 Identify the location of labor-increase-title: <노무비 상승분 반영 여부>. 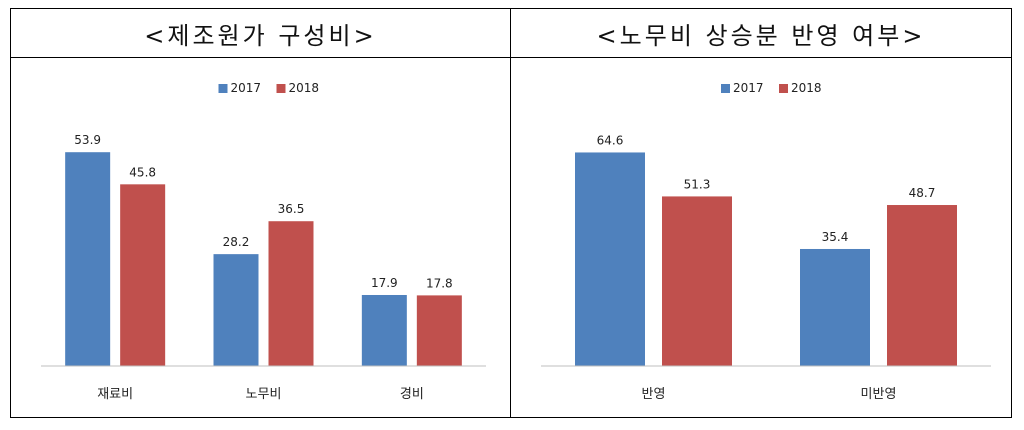
(761, 33).